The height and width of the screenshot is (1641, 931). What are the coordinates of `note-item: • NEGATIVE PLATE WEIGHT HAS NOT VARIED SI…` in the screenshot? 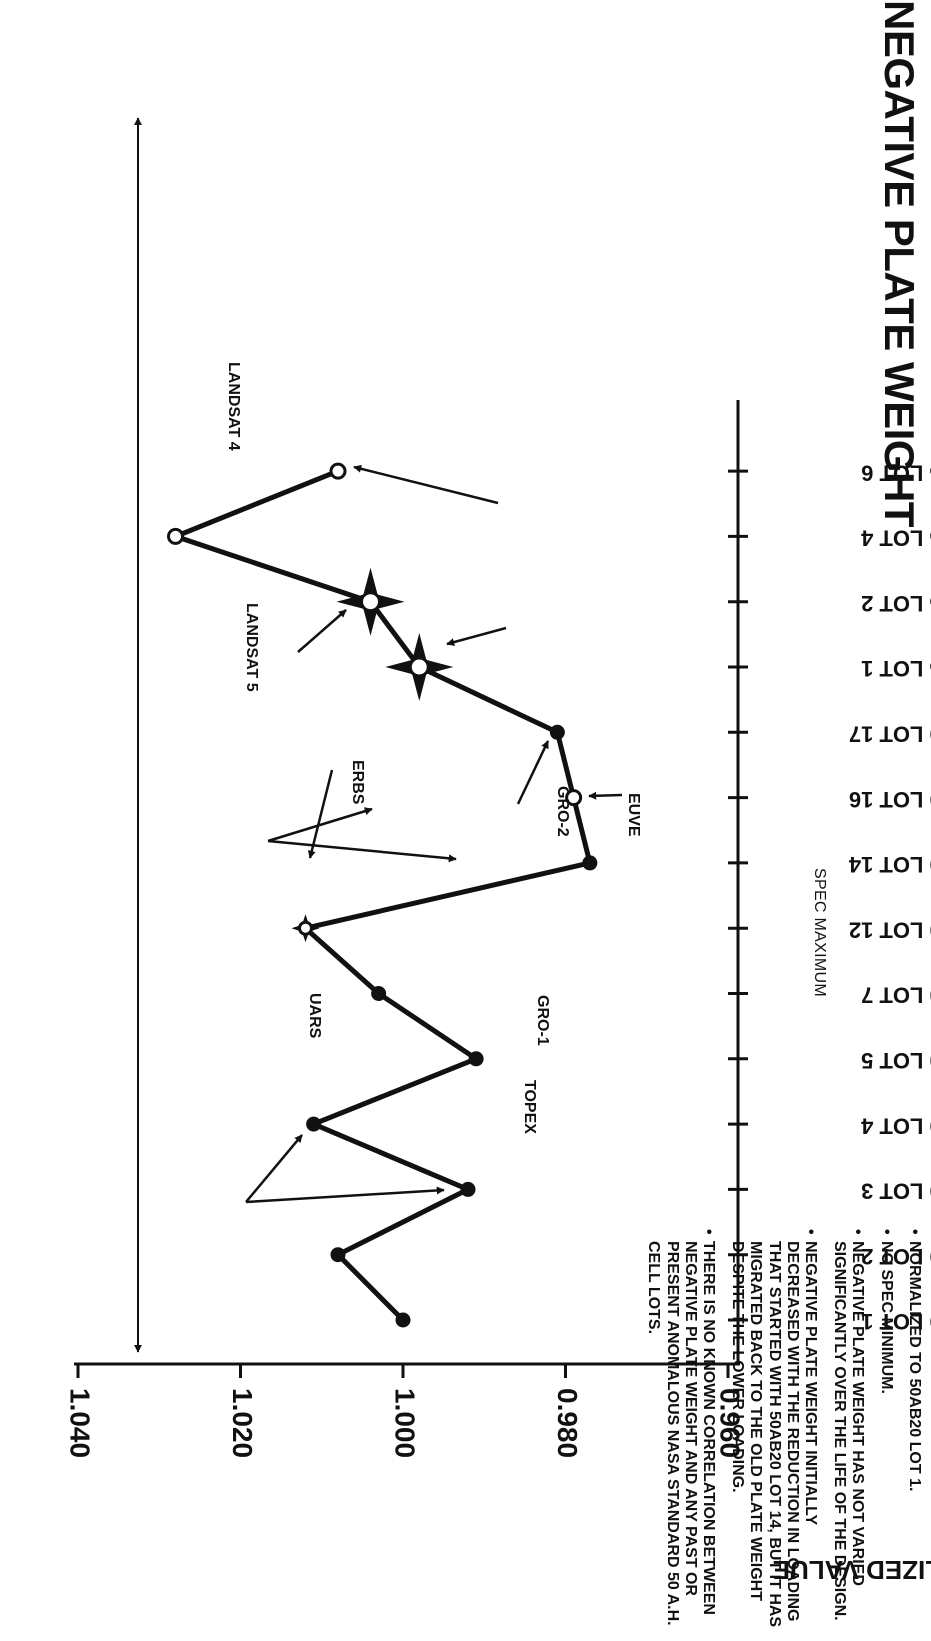 It's located at (847, 1429).